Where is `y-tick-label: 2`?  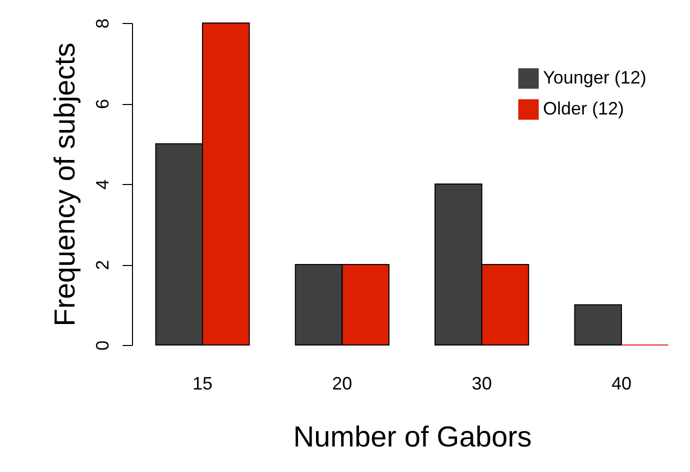
y-tick-label: 2 is located at coordinates (102, 265).